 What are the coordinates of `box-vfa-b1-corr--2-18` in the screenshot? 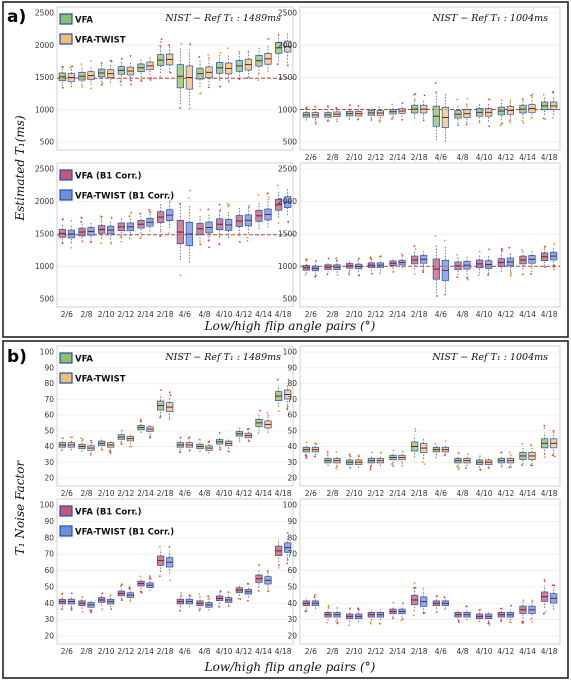 It's located at (161, 561).